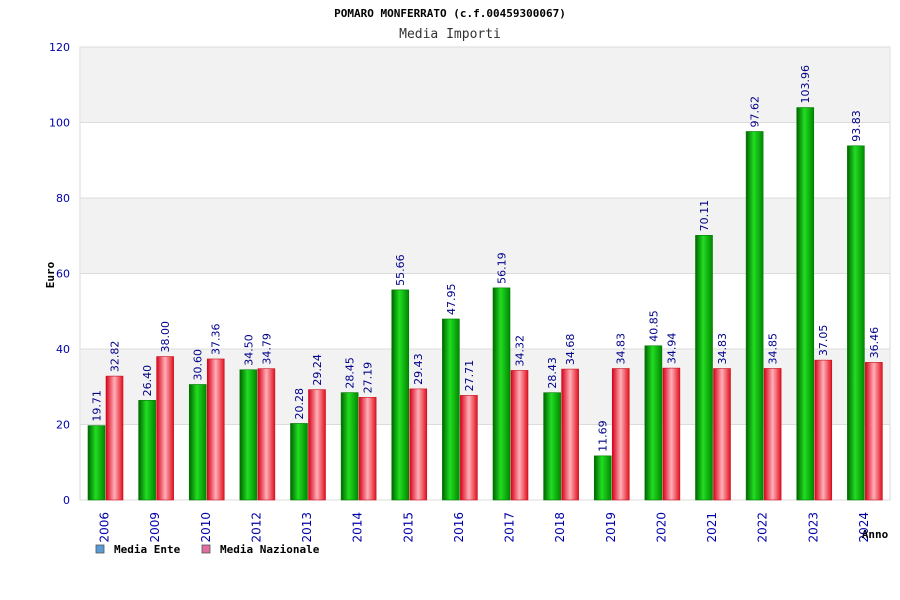 This screenshot has height=600, width=900. I want to click on x-tick-label: 2021, so click(712, 527).